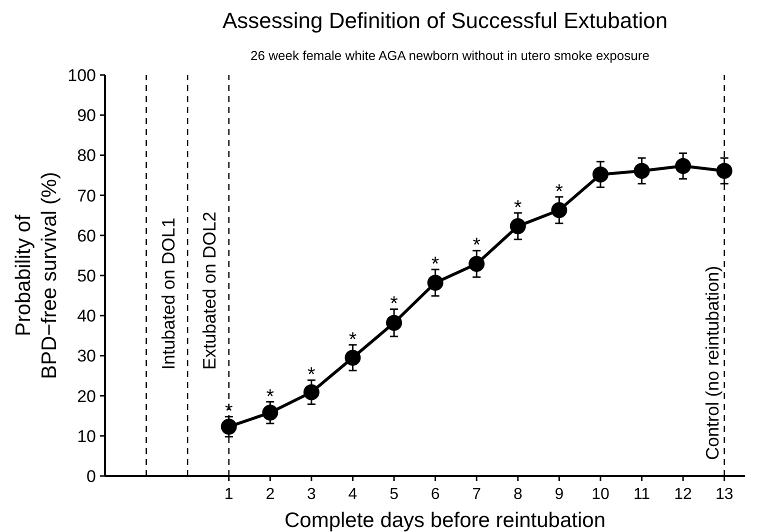  What do you see at coordinates (683, 494) in the screenshot?
I see `x-tick-label: 12` at bounding box center [683, 494].